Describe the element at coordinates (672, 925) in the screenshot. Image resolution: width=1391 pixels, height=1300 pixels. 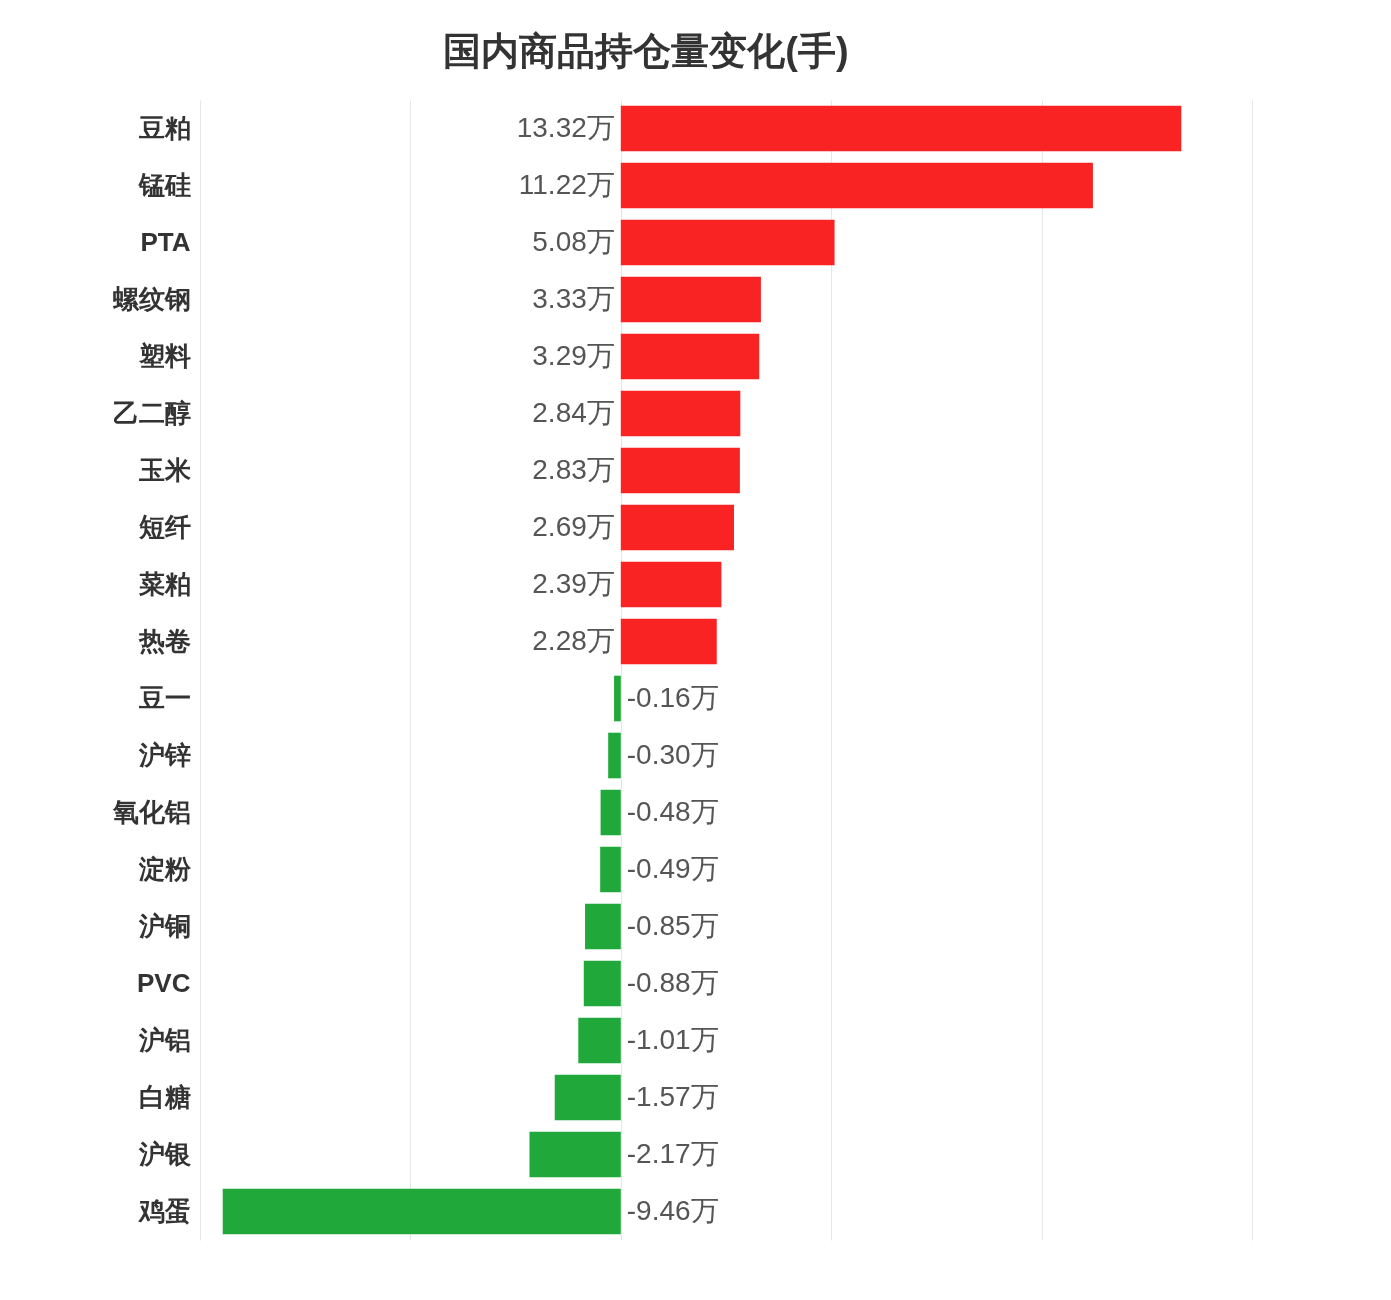
I see `data-label: -0.85万` at that location.